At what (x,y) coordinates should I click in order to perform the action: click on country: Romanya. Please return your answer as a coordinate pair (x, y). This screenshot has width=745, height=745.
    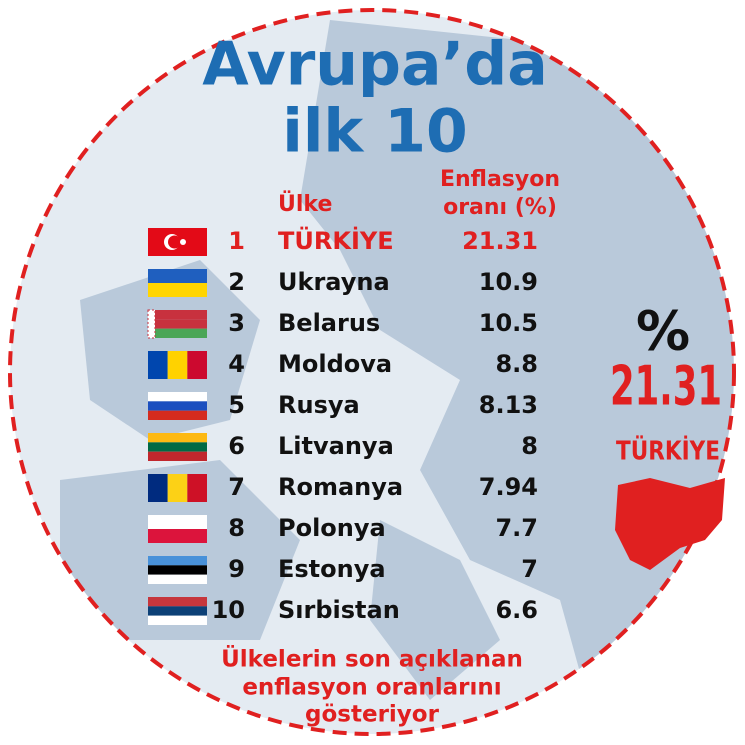
    Looking at the image, I should click on (340, 487).